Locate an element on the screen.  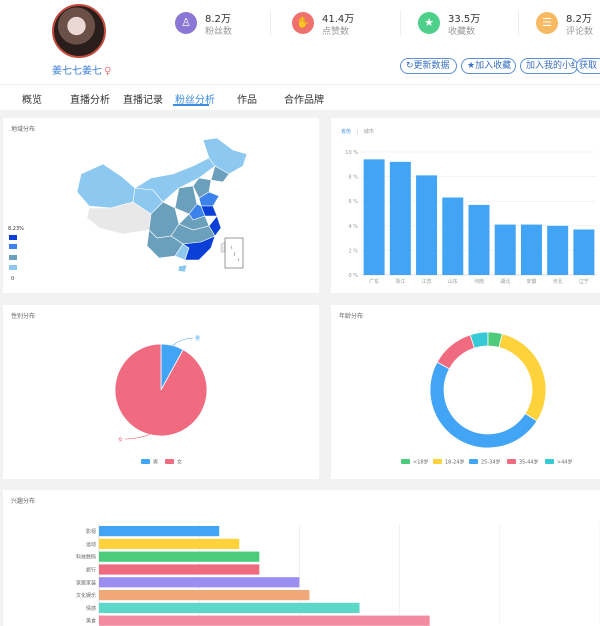
tab-works: 作品 is located at coordinates (247, 100).